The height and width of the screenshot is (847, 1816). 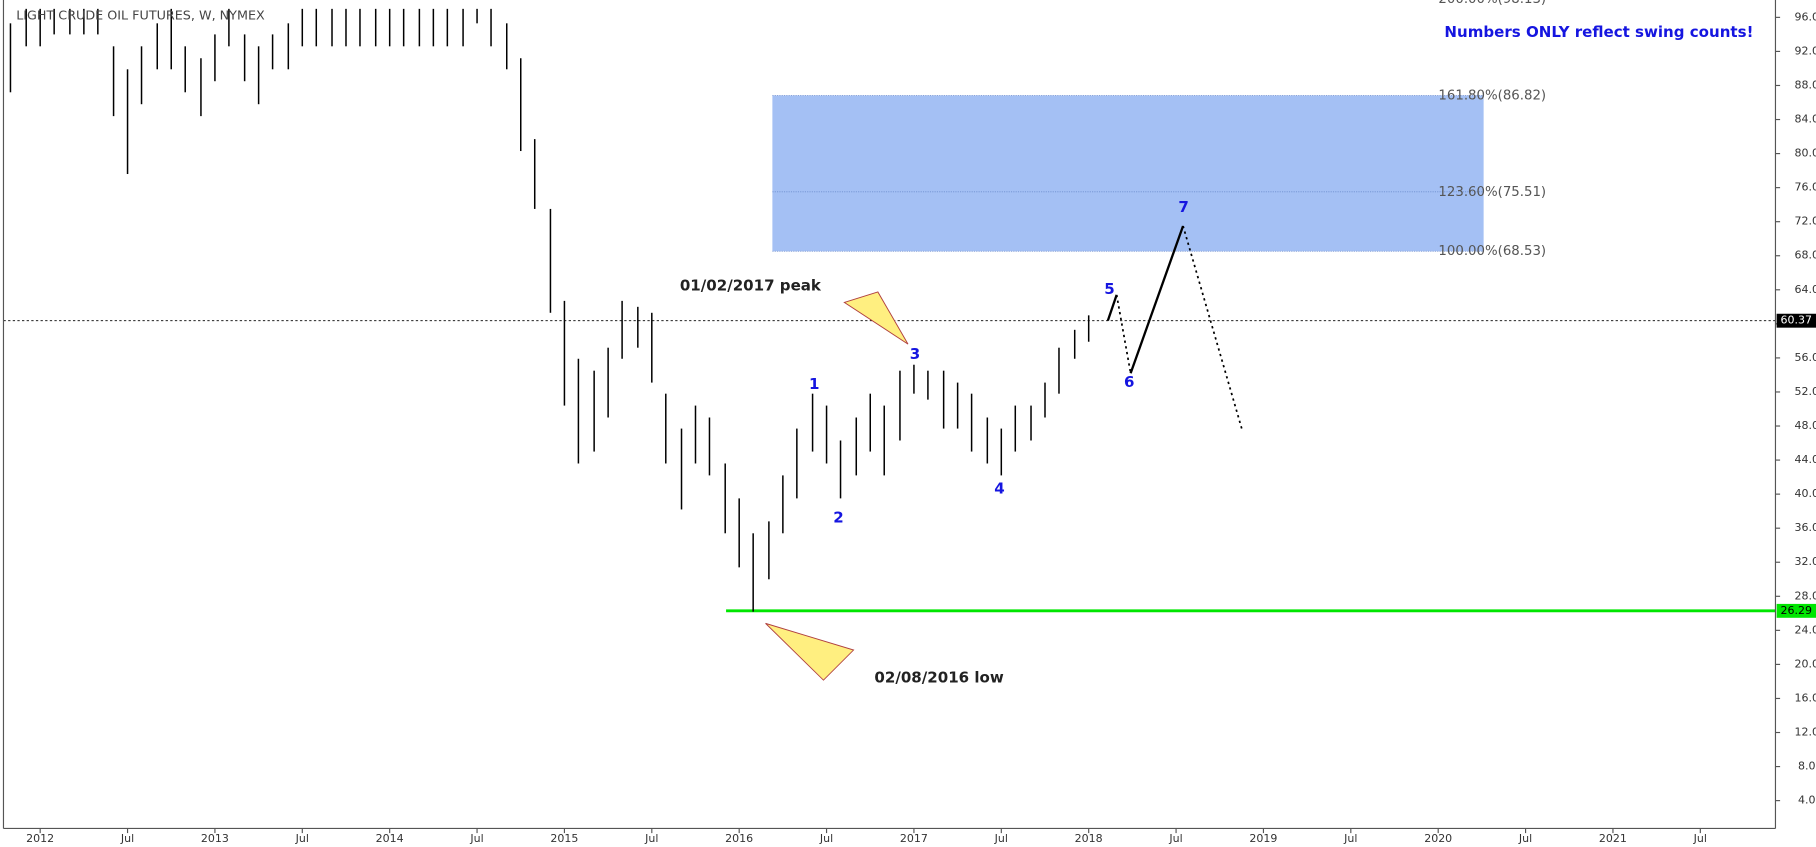 I want to click on y-tick-label: 56.00, so click(x=1805, y=357).